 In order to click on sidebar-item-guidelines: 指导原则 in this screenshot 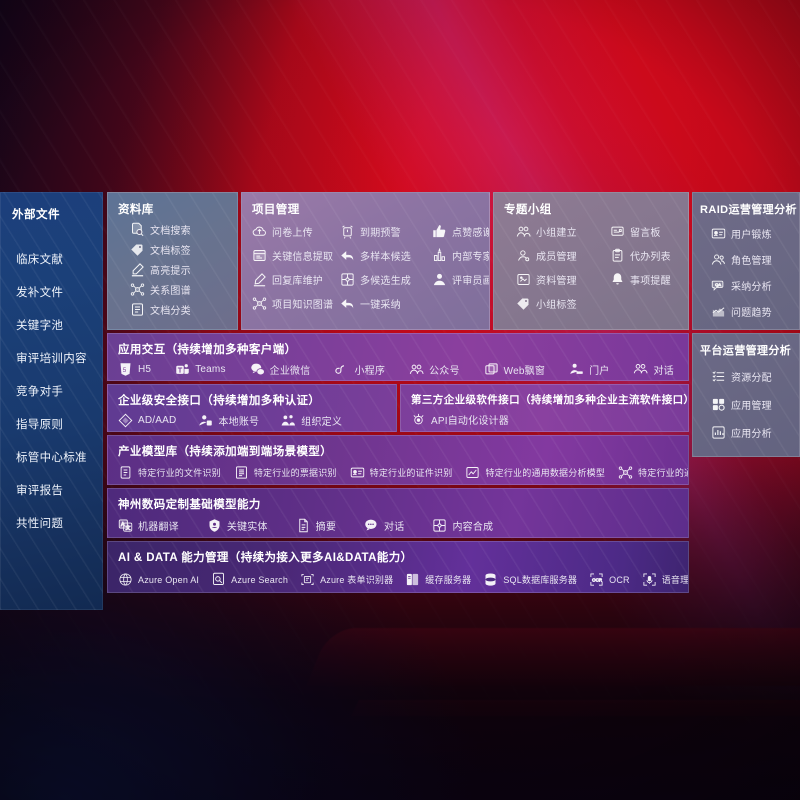, I will do `click(40, 425)`.